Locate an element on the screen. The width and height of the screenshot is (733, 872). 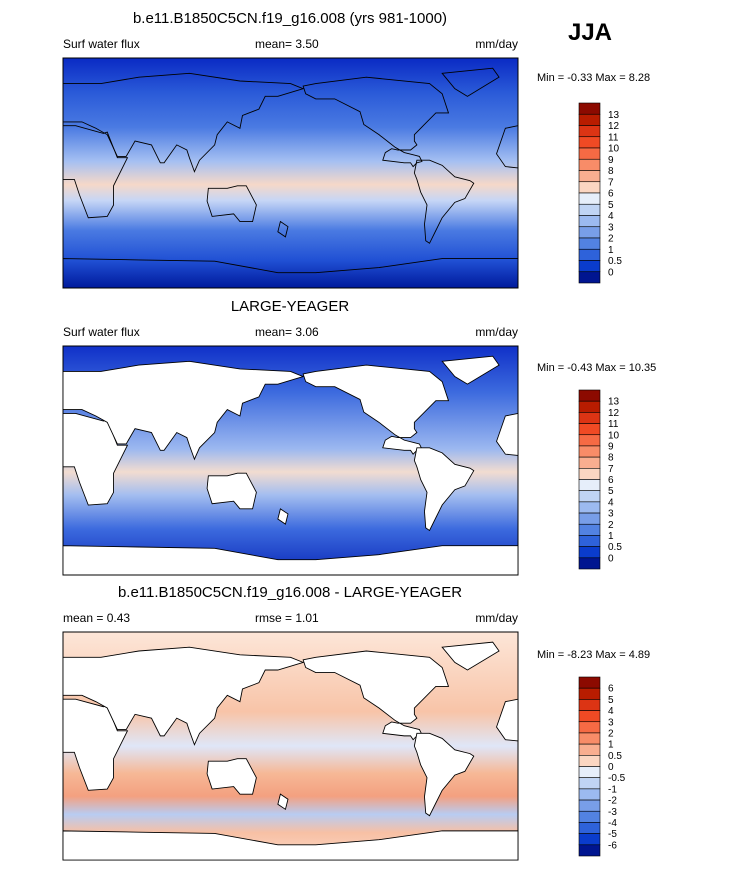
colorbar-label: 10 is located at coordinates (614, 435).